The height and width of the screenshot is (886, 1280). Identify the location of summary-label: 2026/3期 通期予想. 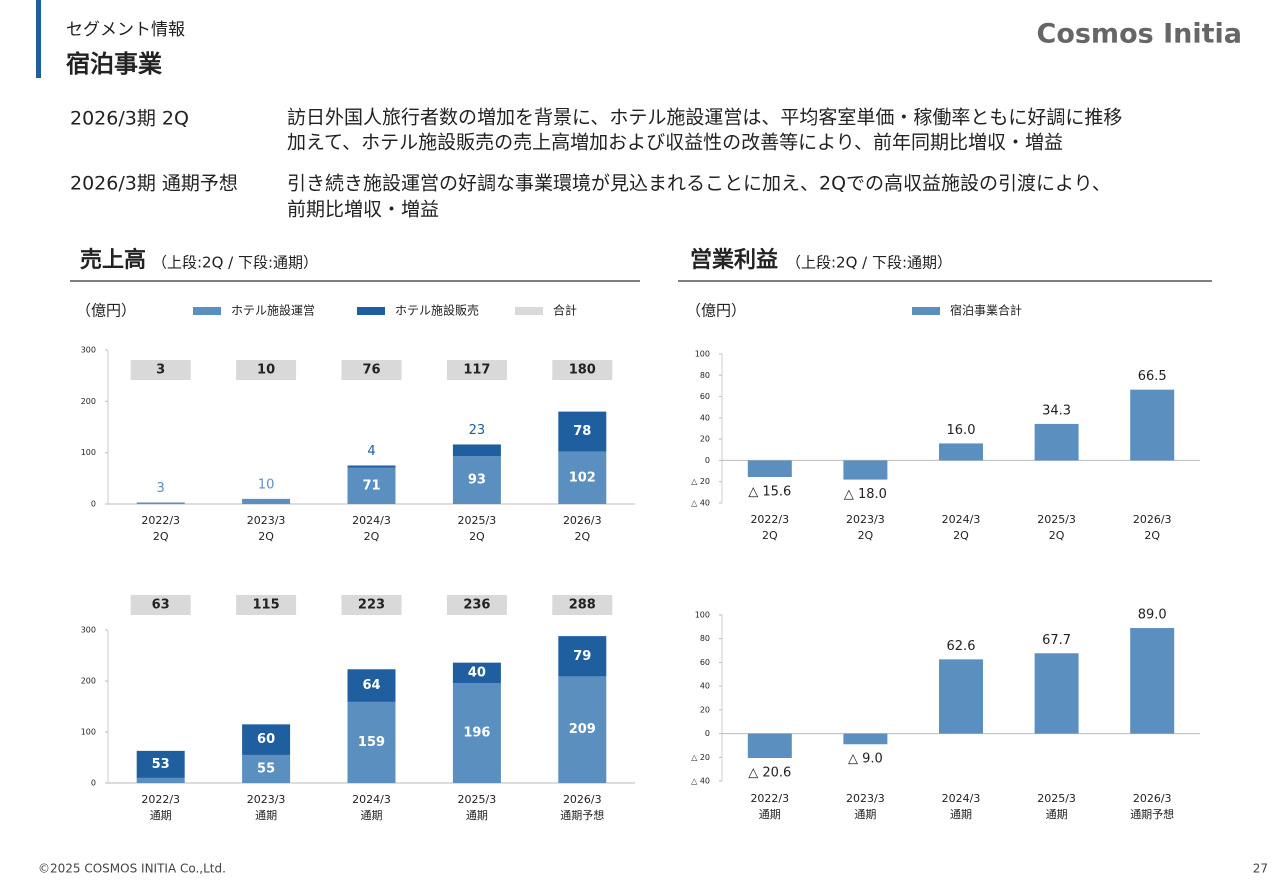
(154, 184).